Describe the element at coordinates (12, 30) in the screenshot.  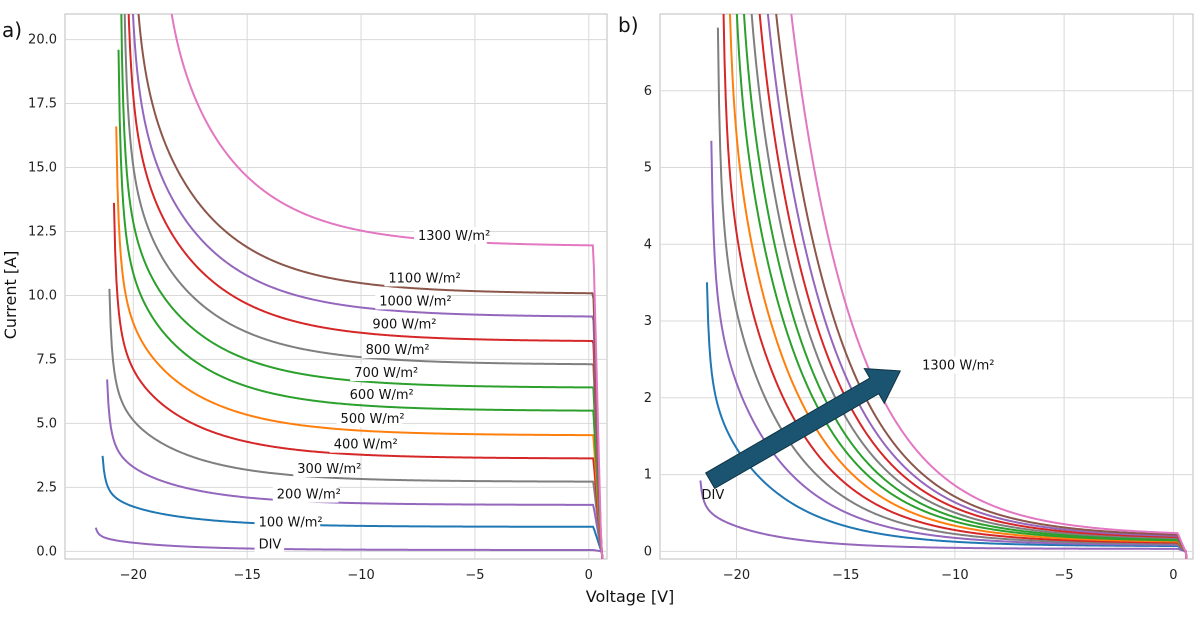
I see `panel-label-a: a)` at that location.